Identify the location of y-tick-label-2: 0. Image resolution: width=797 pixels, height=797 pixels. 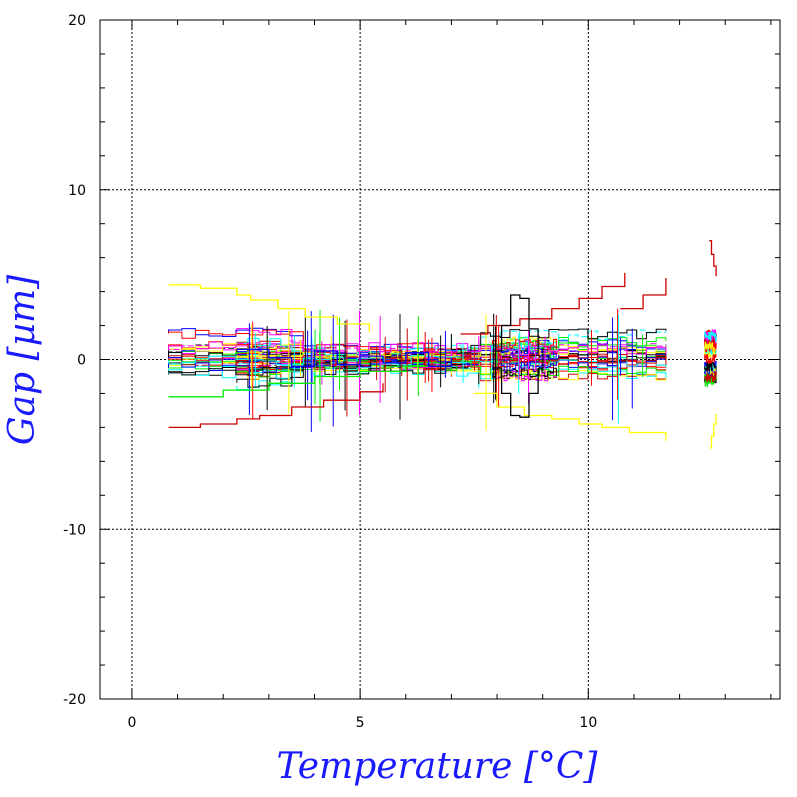
(81, 361).